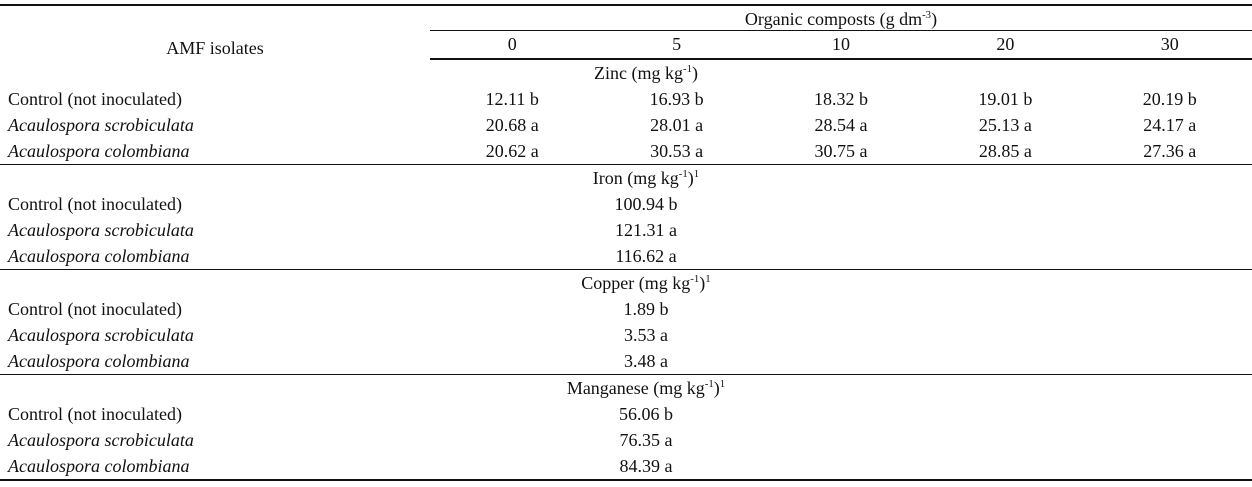 The image size is (1252, 487). I want to click on section-title-iron: Iron (mg kg-1)1, so click(626, 178).